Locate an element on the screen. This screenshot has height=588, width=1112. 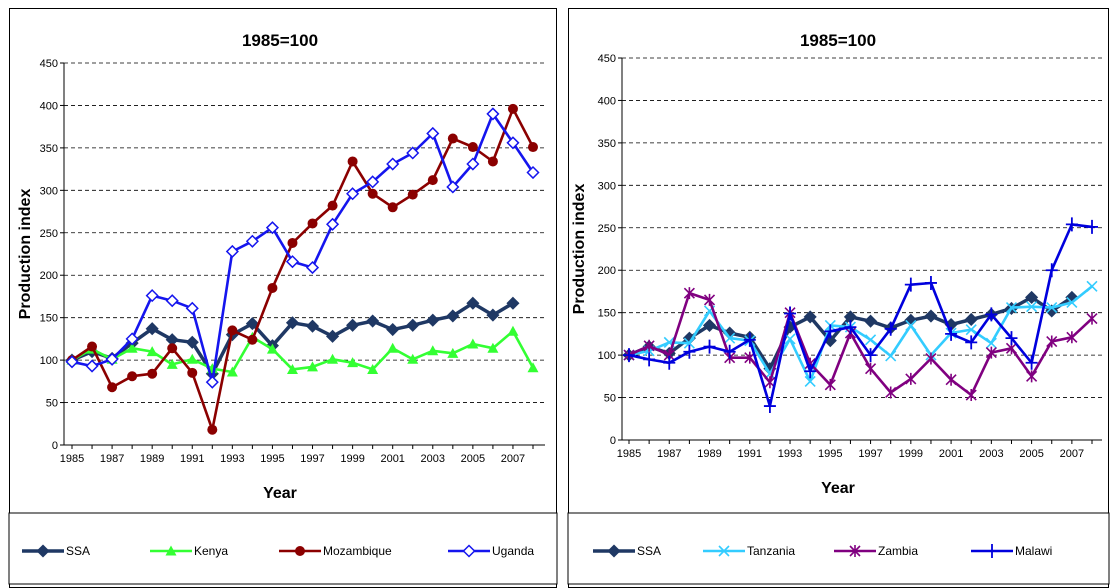
x-tick-label: 2007 is located at coordinates (513, 459).